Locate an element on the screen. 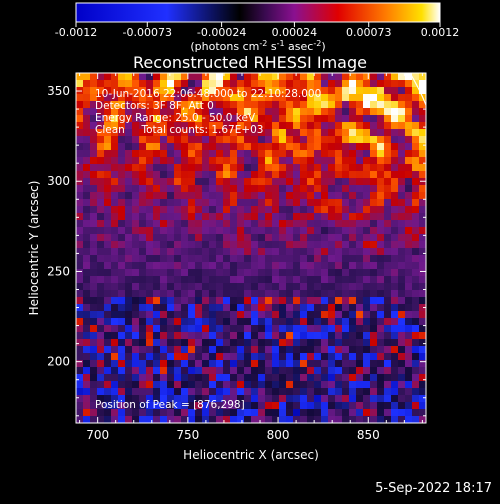  colorbar-units: (photons cm-2 s-1 asec-2) is located at coordinates (257, 46).